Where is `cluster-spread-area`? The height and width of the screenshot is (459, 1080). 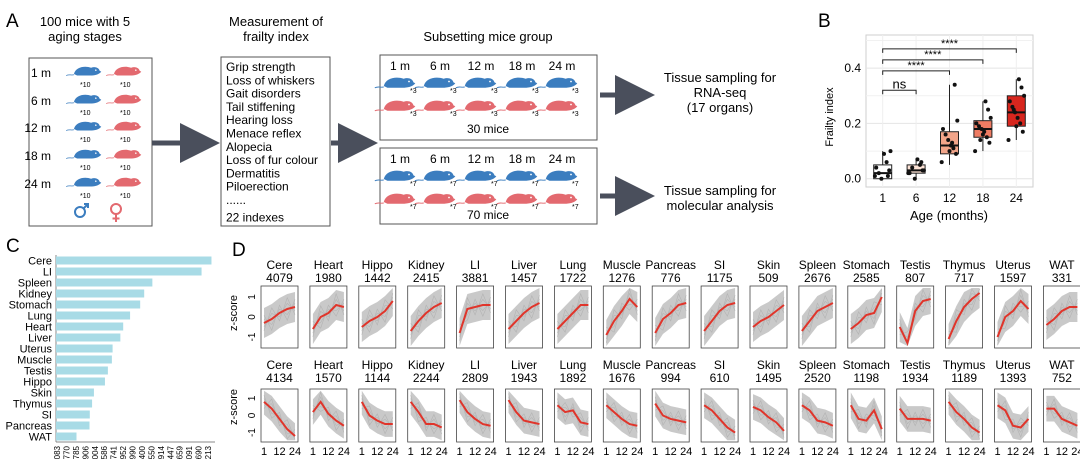 cluster-spread-area is located at coordinates (1062, 417).